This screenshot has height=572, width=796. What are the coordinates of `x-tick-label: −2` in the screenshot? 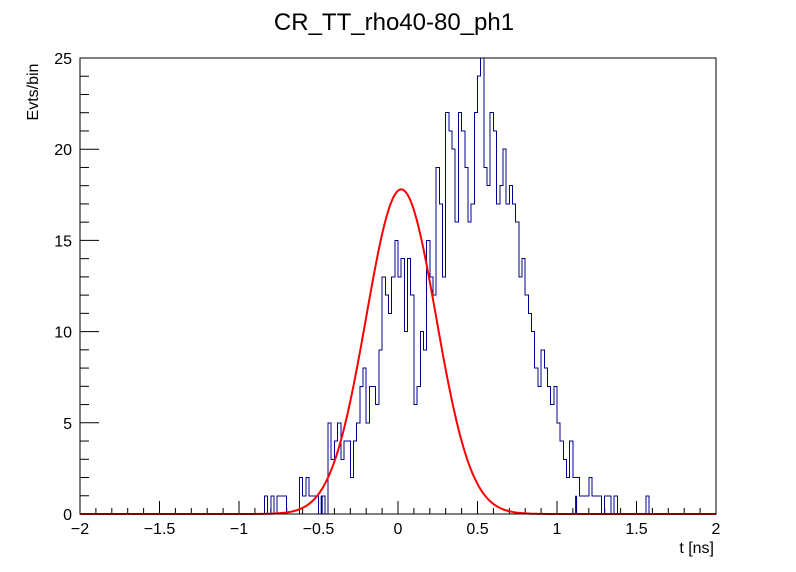 It's located at (80, 529).